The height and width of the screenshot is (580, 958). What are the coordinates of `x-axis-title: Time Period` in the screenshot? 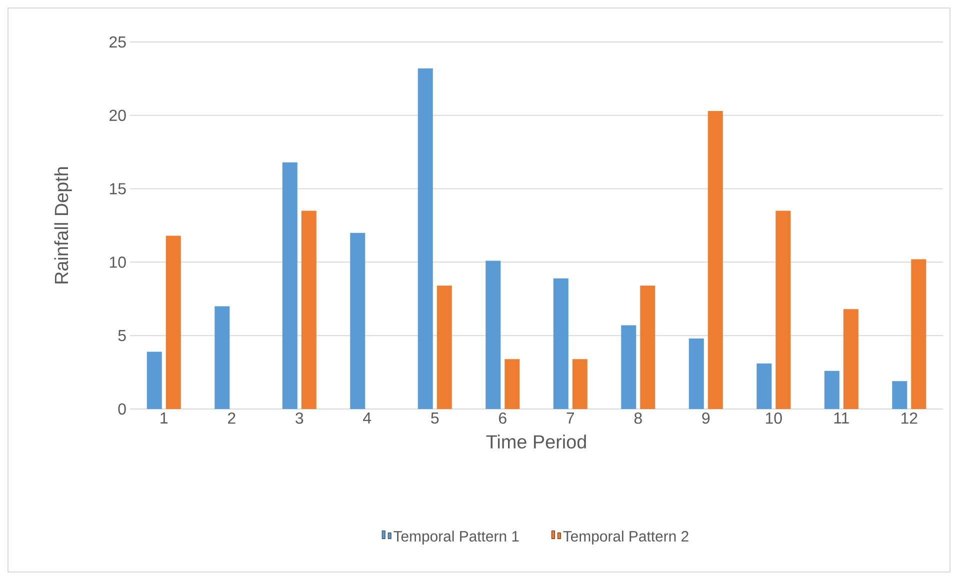 It's located at (536, 441).